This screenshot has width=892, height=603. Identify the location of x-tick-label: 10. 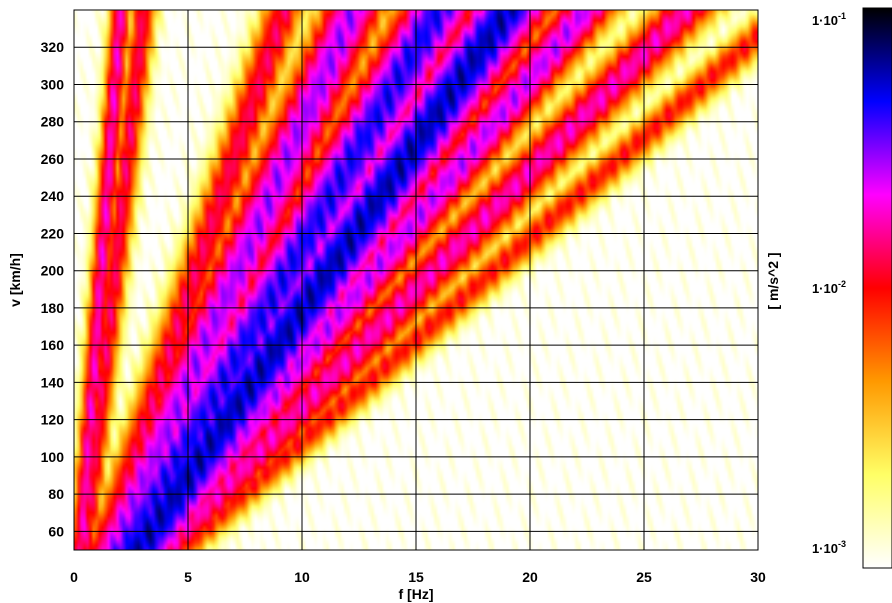
(302, 577).